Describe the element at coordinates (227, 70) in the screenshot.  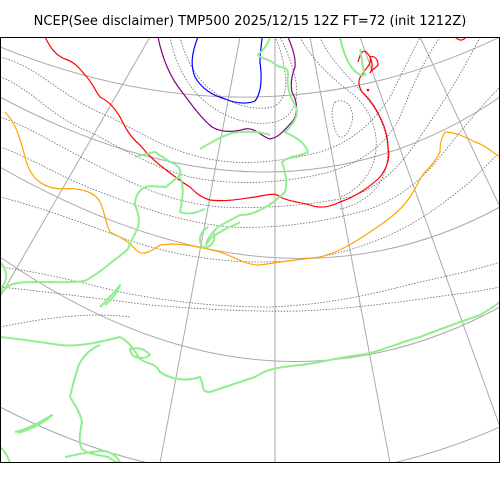
I see `isotherm-blue` at that location.